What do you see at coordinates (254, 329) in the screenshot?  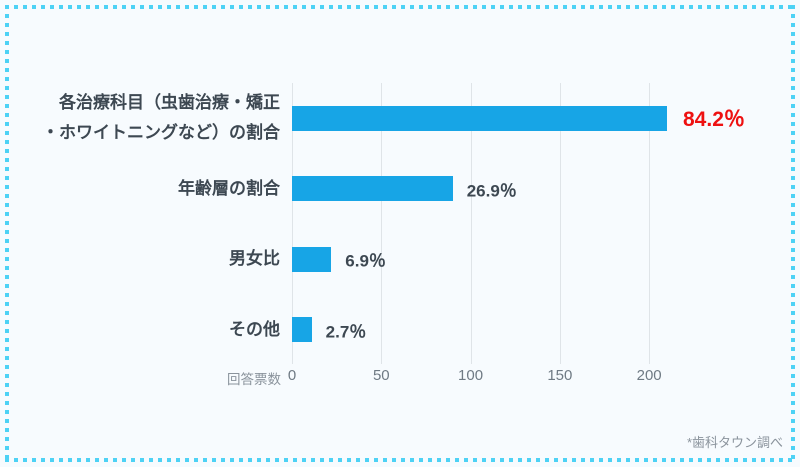 I see `category-label: その他` at bounding box center [254, 329].